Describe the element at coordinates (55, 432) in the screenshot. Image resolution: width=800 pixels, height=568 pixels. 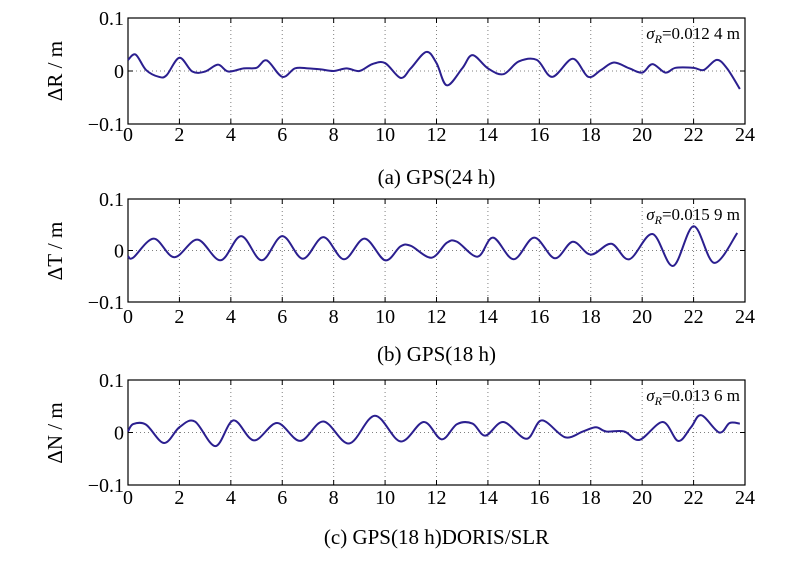
I see `y-axis-label: ΔN / m` at that location.